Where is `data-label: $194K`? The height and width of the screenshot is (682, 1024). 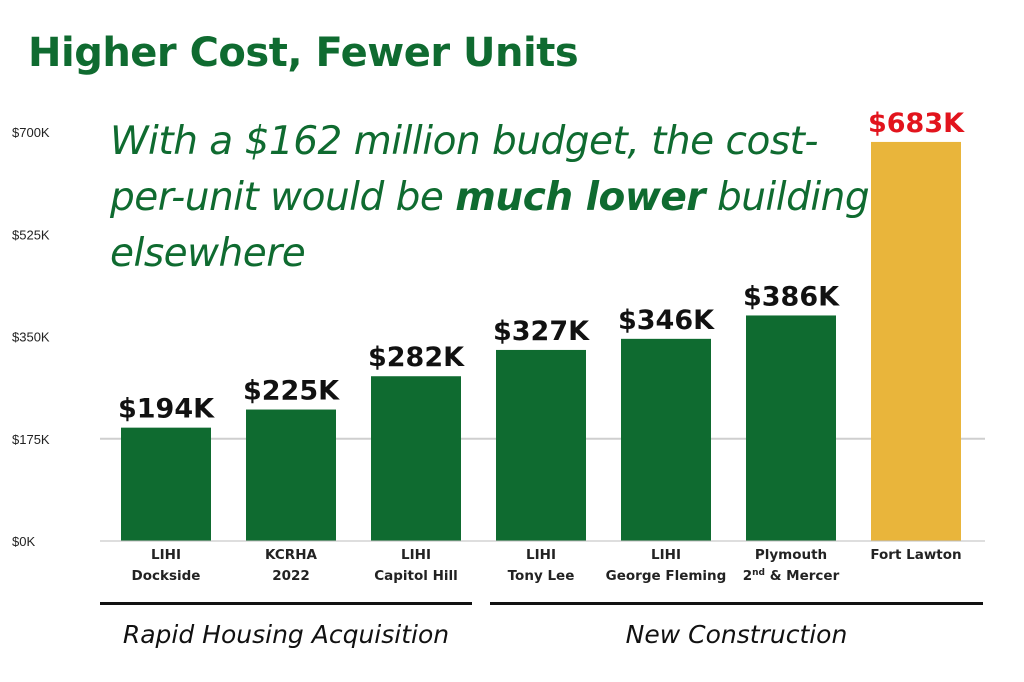
data-label: $194K is located at coordinates (166, 409).